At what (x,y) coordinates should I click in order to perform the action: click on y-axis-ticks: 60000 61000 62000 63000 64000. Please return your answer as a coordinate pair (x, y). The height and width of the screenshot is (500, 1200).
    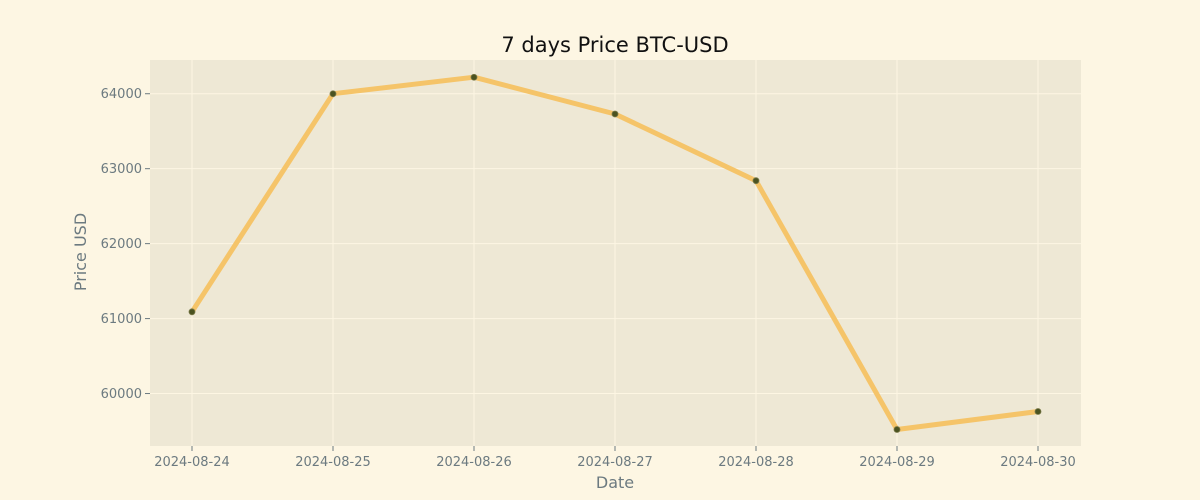
    Looking at the image, I should click on (125, 244).